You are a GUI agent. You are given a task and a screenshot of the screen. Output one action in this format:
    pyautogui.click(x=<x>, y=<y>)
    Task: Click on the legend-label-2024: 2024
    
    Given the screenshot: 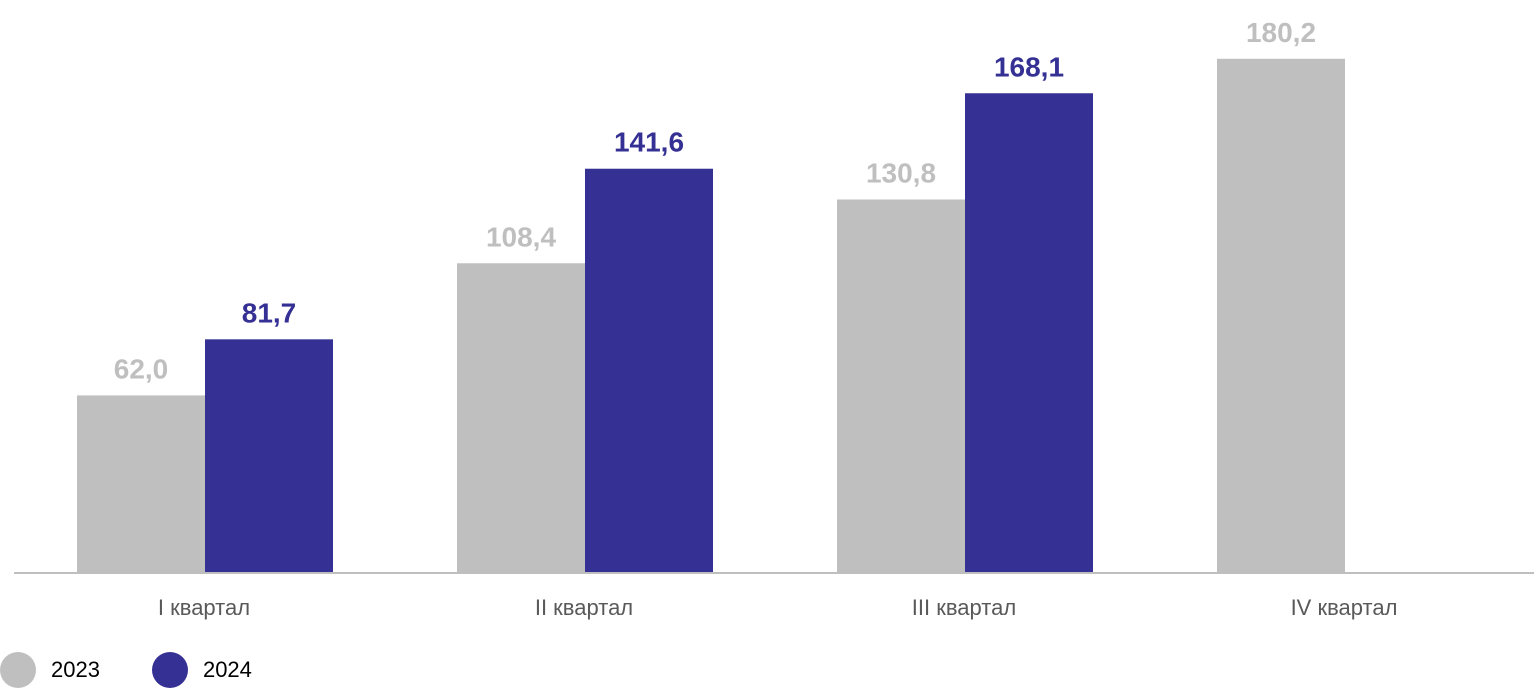 What is the action you would take?
    pyautogui.click(x=227, y=669)
    